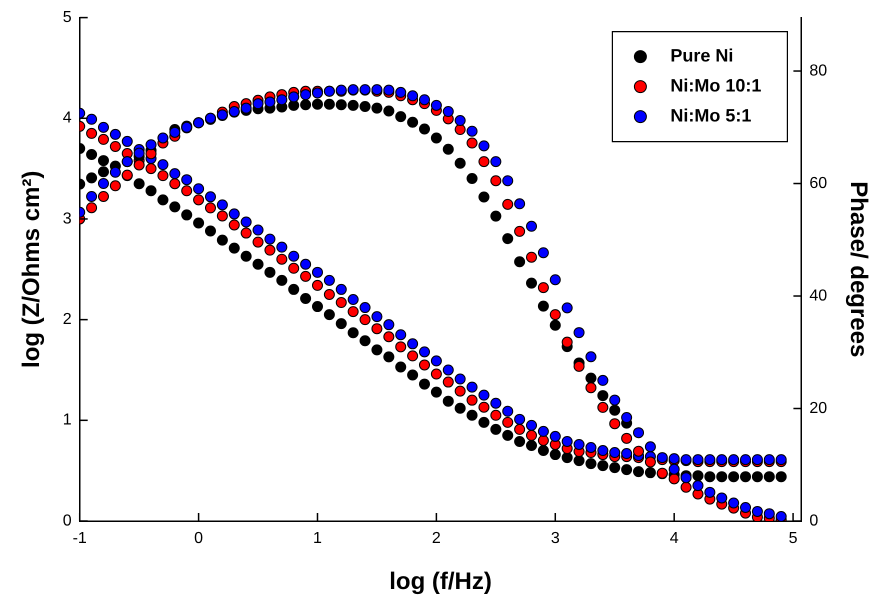 The height and width of the screenshot is (609, 890). What do you see at coordinates (716, 86) in the screenshot?
I see `legend-label: Ni:Mo 10:1` at bounding box center [716, 86].